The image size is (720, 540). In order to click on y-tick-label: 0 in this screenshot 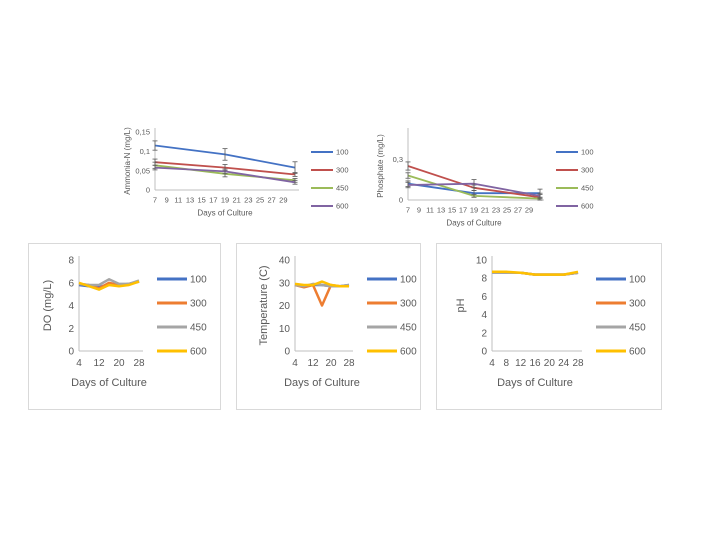, I will do `click(401, 200)`.